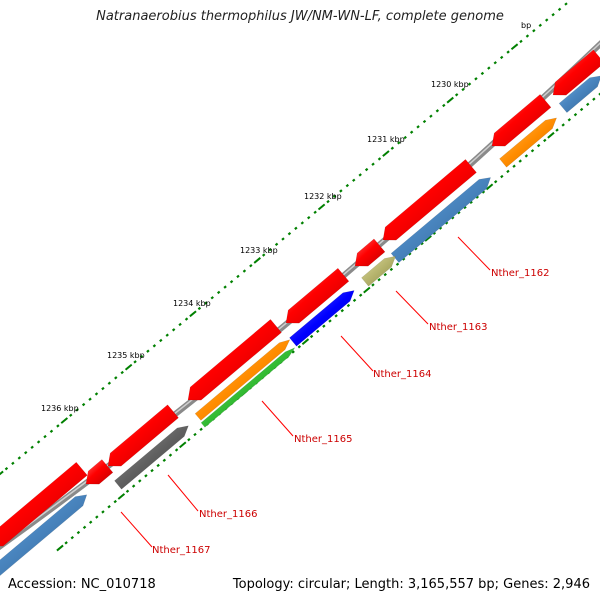 Image resolution: width=600 pixels, height=600 pixels. What do you see at coordinates (192, 303) in the screenshot?
I see `tick-label-1234: 1234 kbp` at bounding box center [192, 303].